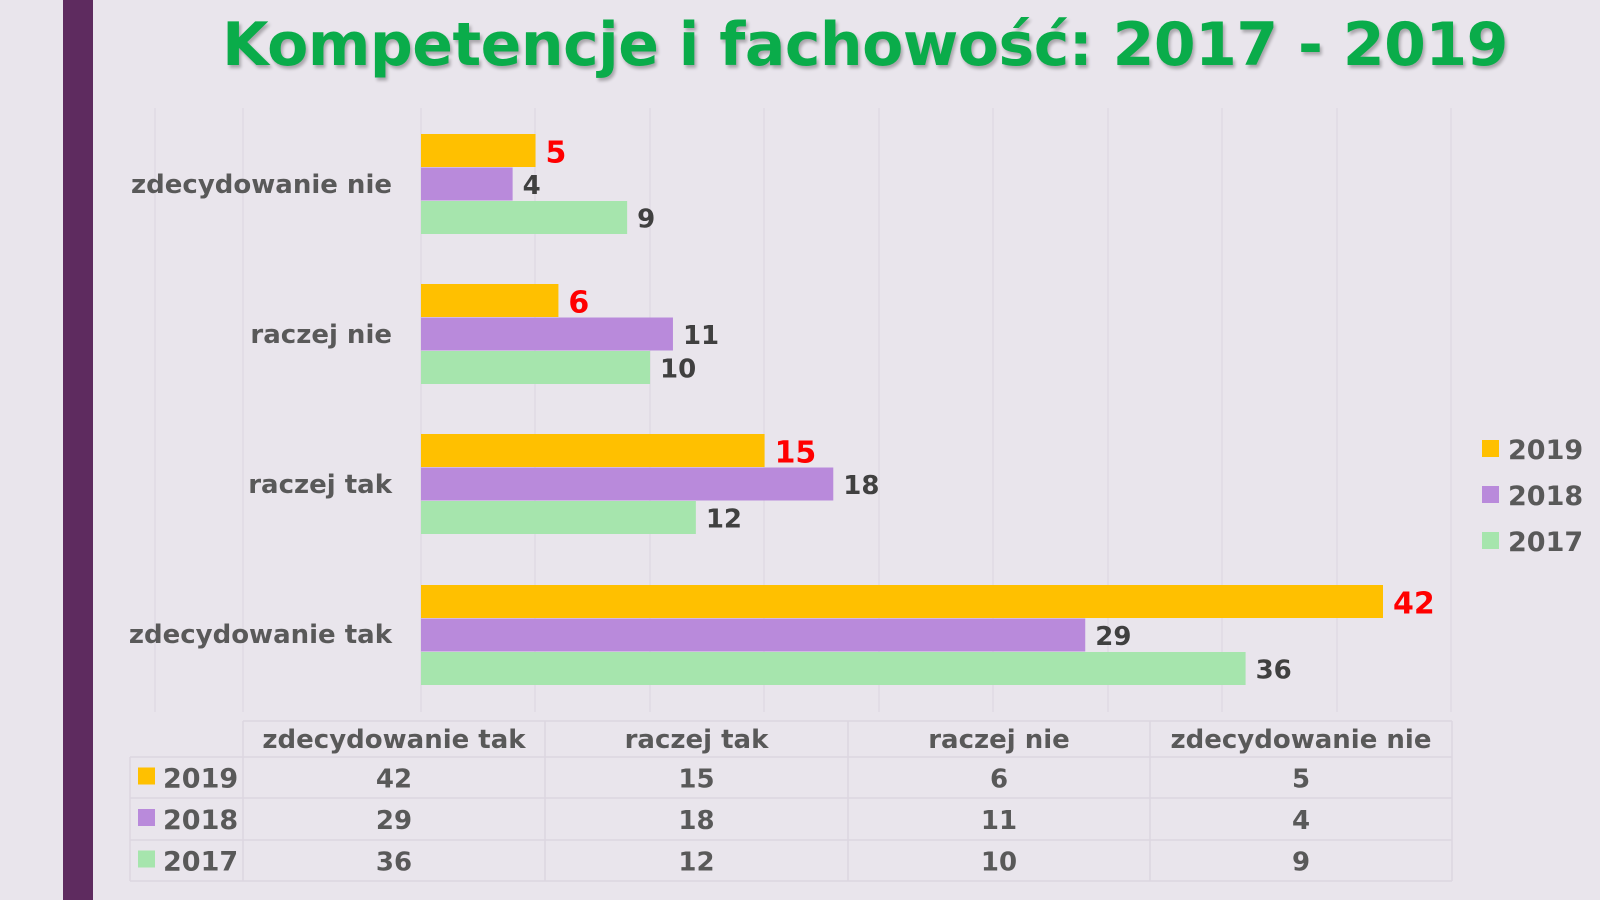 Image resolution: width=1600 pixels, height=900 pixels. I want to click on table-series-label-2019: 2019, so click(200, 779).